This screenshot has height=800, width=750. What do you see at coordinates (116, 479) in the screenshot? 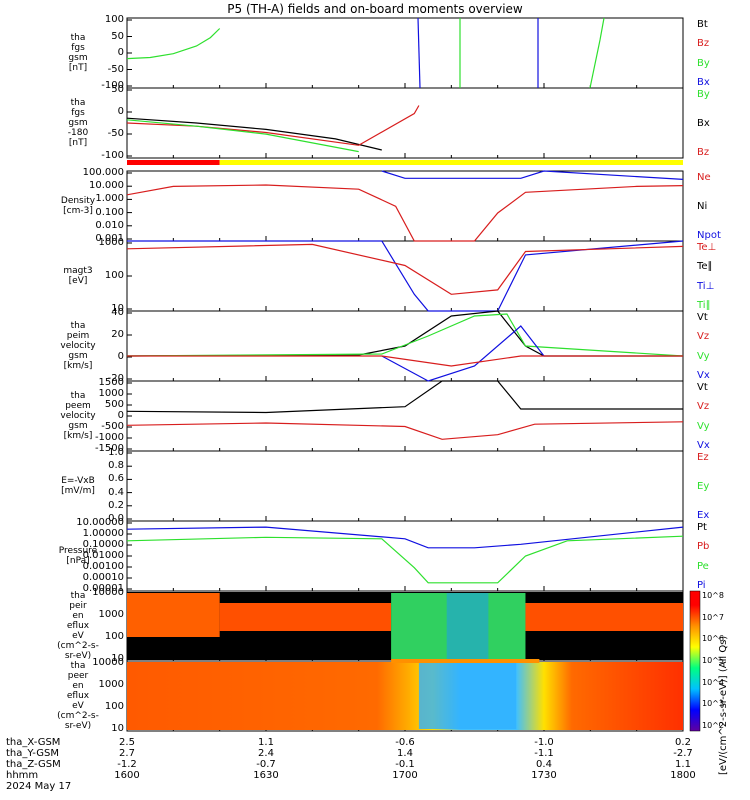
I see `ytick-label: 0.6` at bounding box center [116, 479].